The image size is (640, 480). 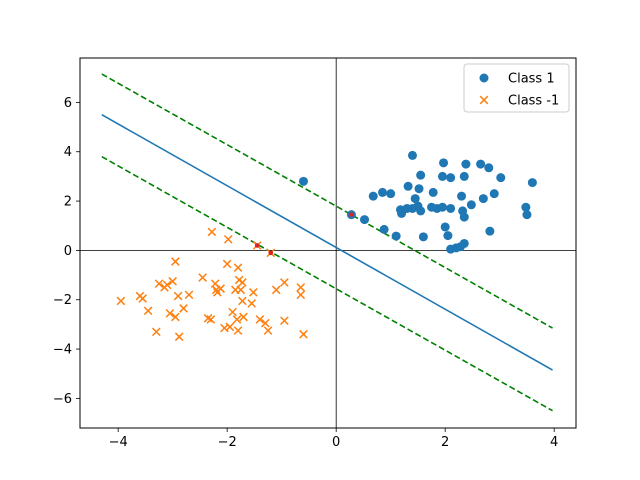 What do you see at coordinates (68, 103) in the screenshot?
I see `y-tick-label: 6` at bounding box center [68, 103].